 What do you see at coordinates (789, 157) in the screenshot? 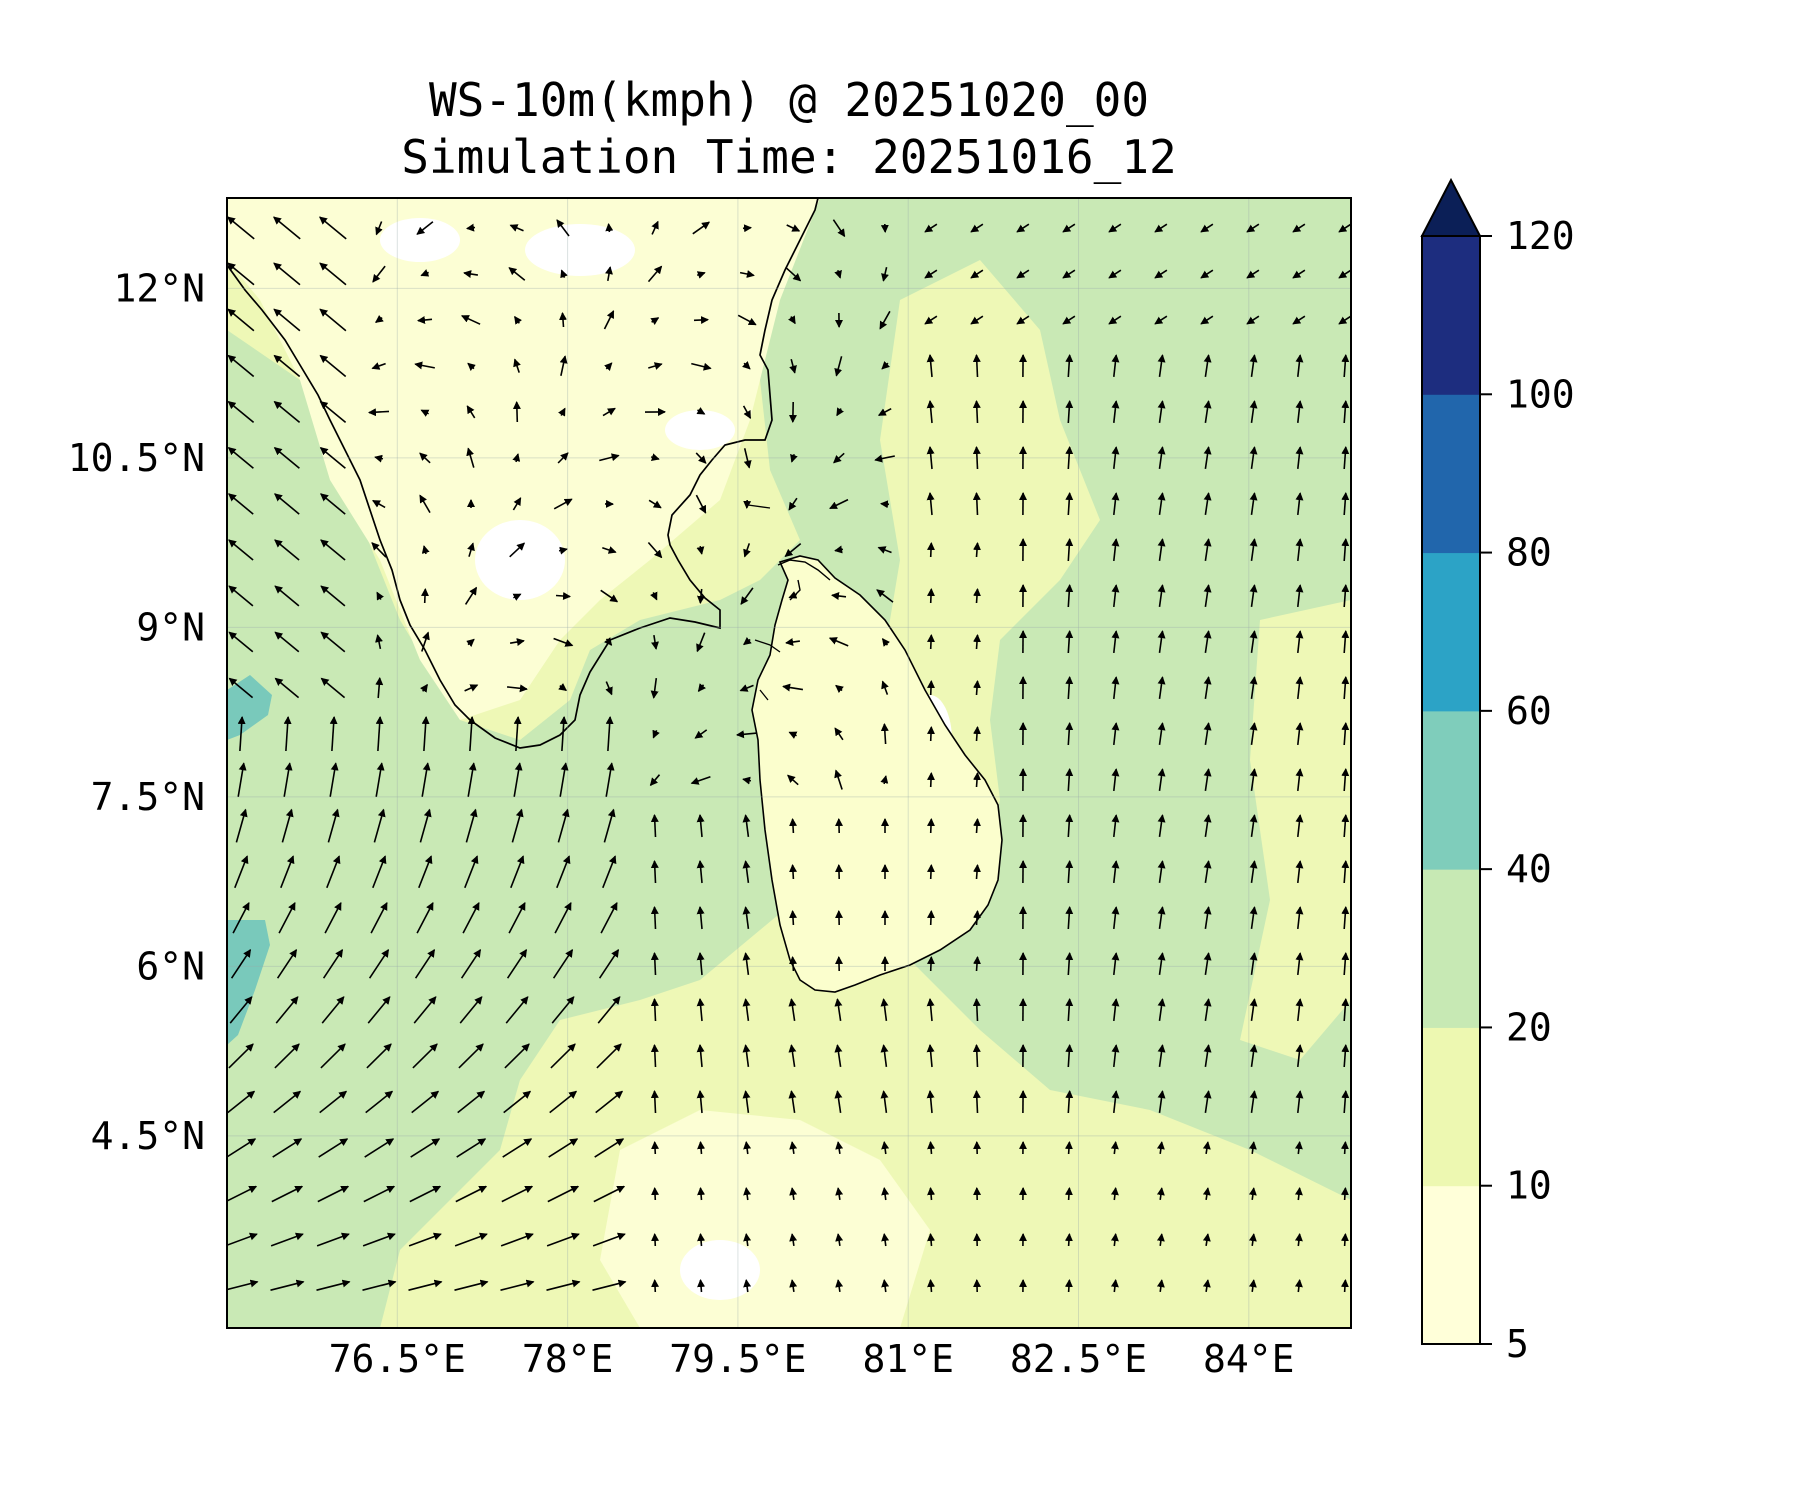
I see `map-subtitle: Simulation Time: 20251016_12` at bounding box center [789, 157].